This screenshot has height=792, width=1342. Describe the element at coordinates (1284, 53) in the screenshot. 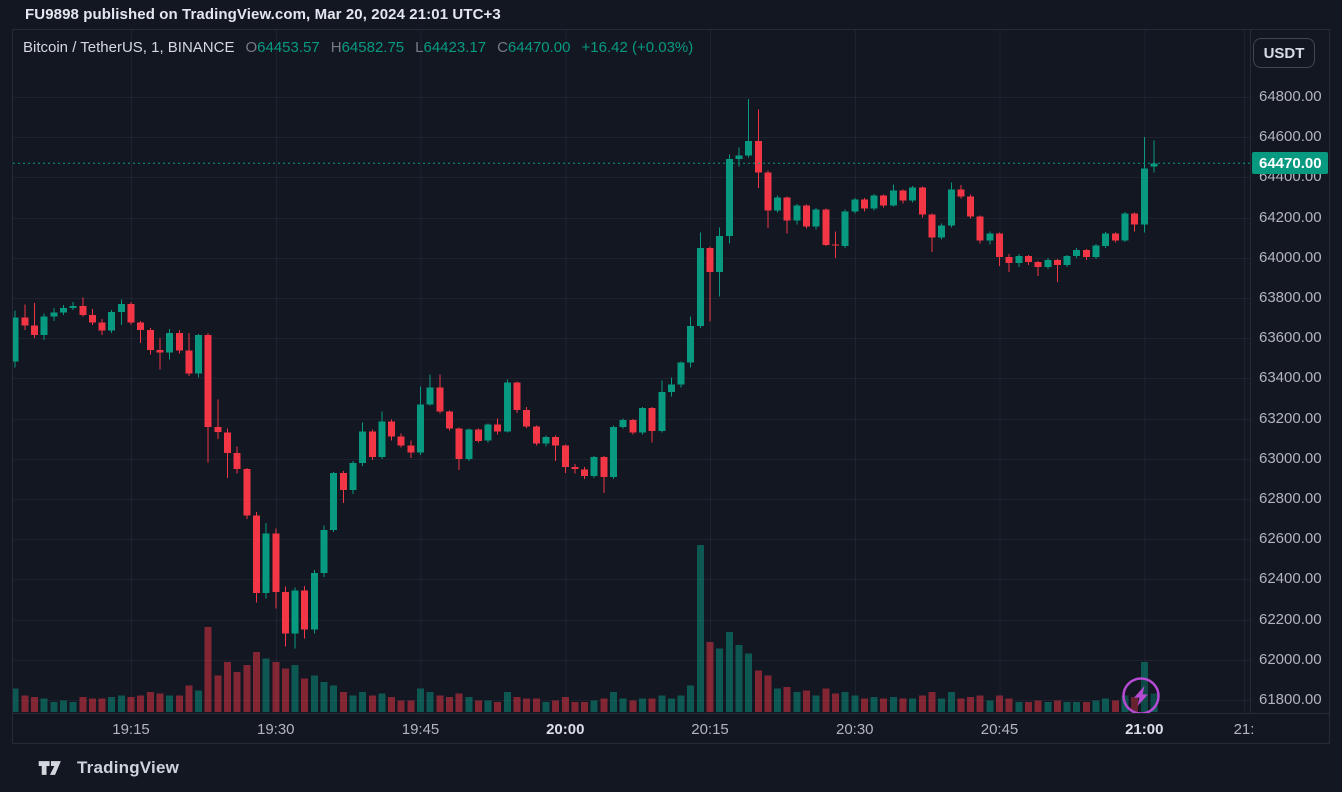

I see `currency-toggle-button: USDT` at that location.